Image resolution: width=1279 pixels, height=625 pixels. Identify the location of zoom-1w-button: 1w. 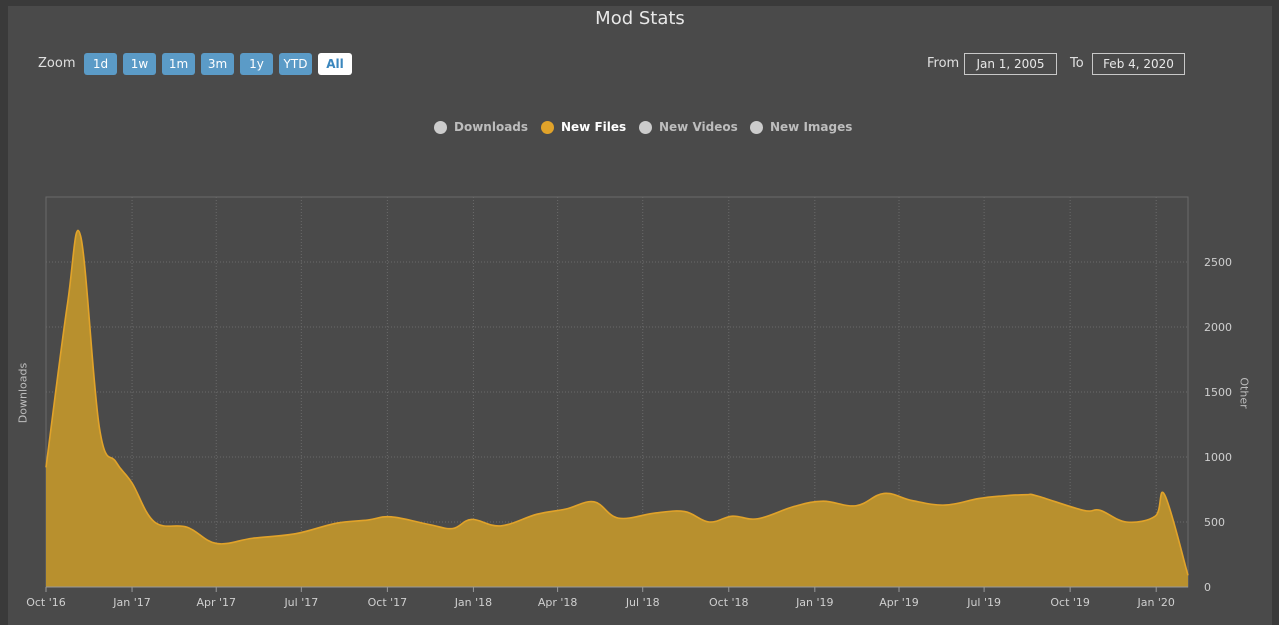
(139, 64).